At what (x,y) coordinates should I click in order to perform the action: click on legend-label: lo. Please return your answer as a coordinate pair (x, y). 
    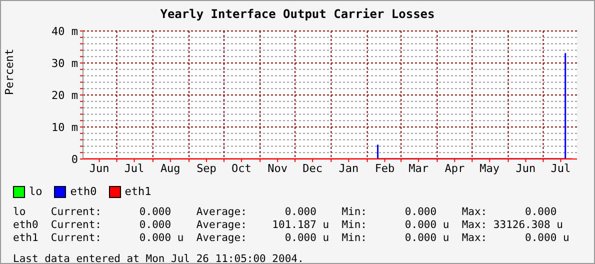
    Looking at the image, I should click on (35, 191).